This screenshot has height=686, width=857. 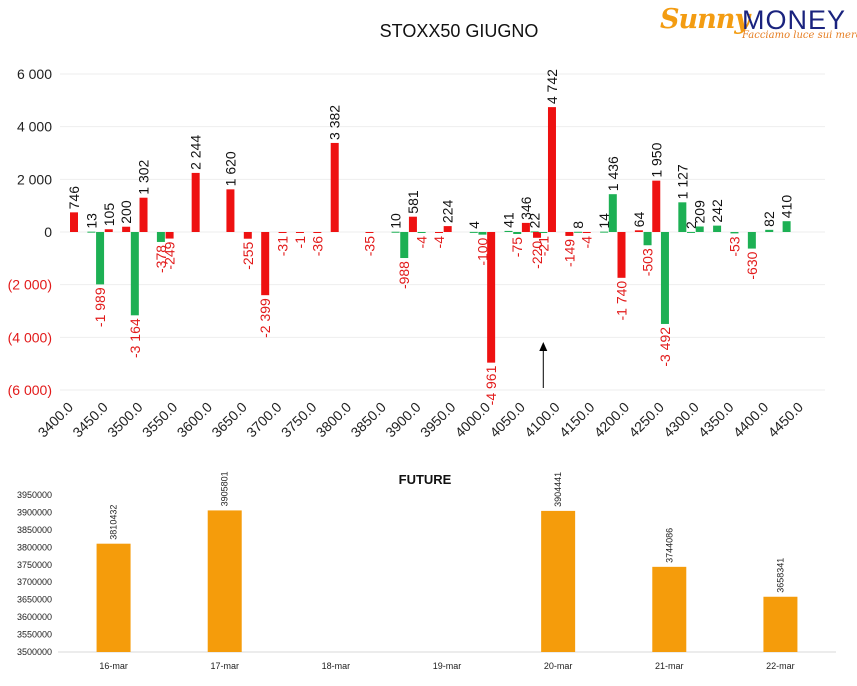 What do you see at coordinates (403, 420) in the screenshot?
I see `x-tick-label: 3900.0` at bounding box center [403, 420].